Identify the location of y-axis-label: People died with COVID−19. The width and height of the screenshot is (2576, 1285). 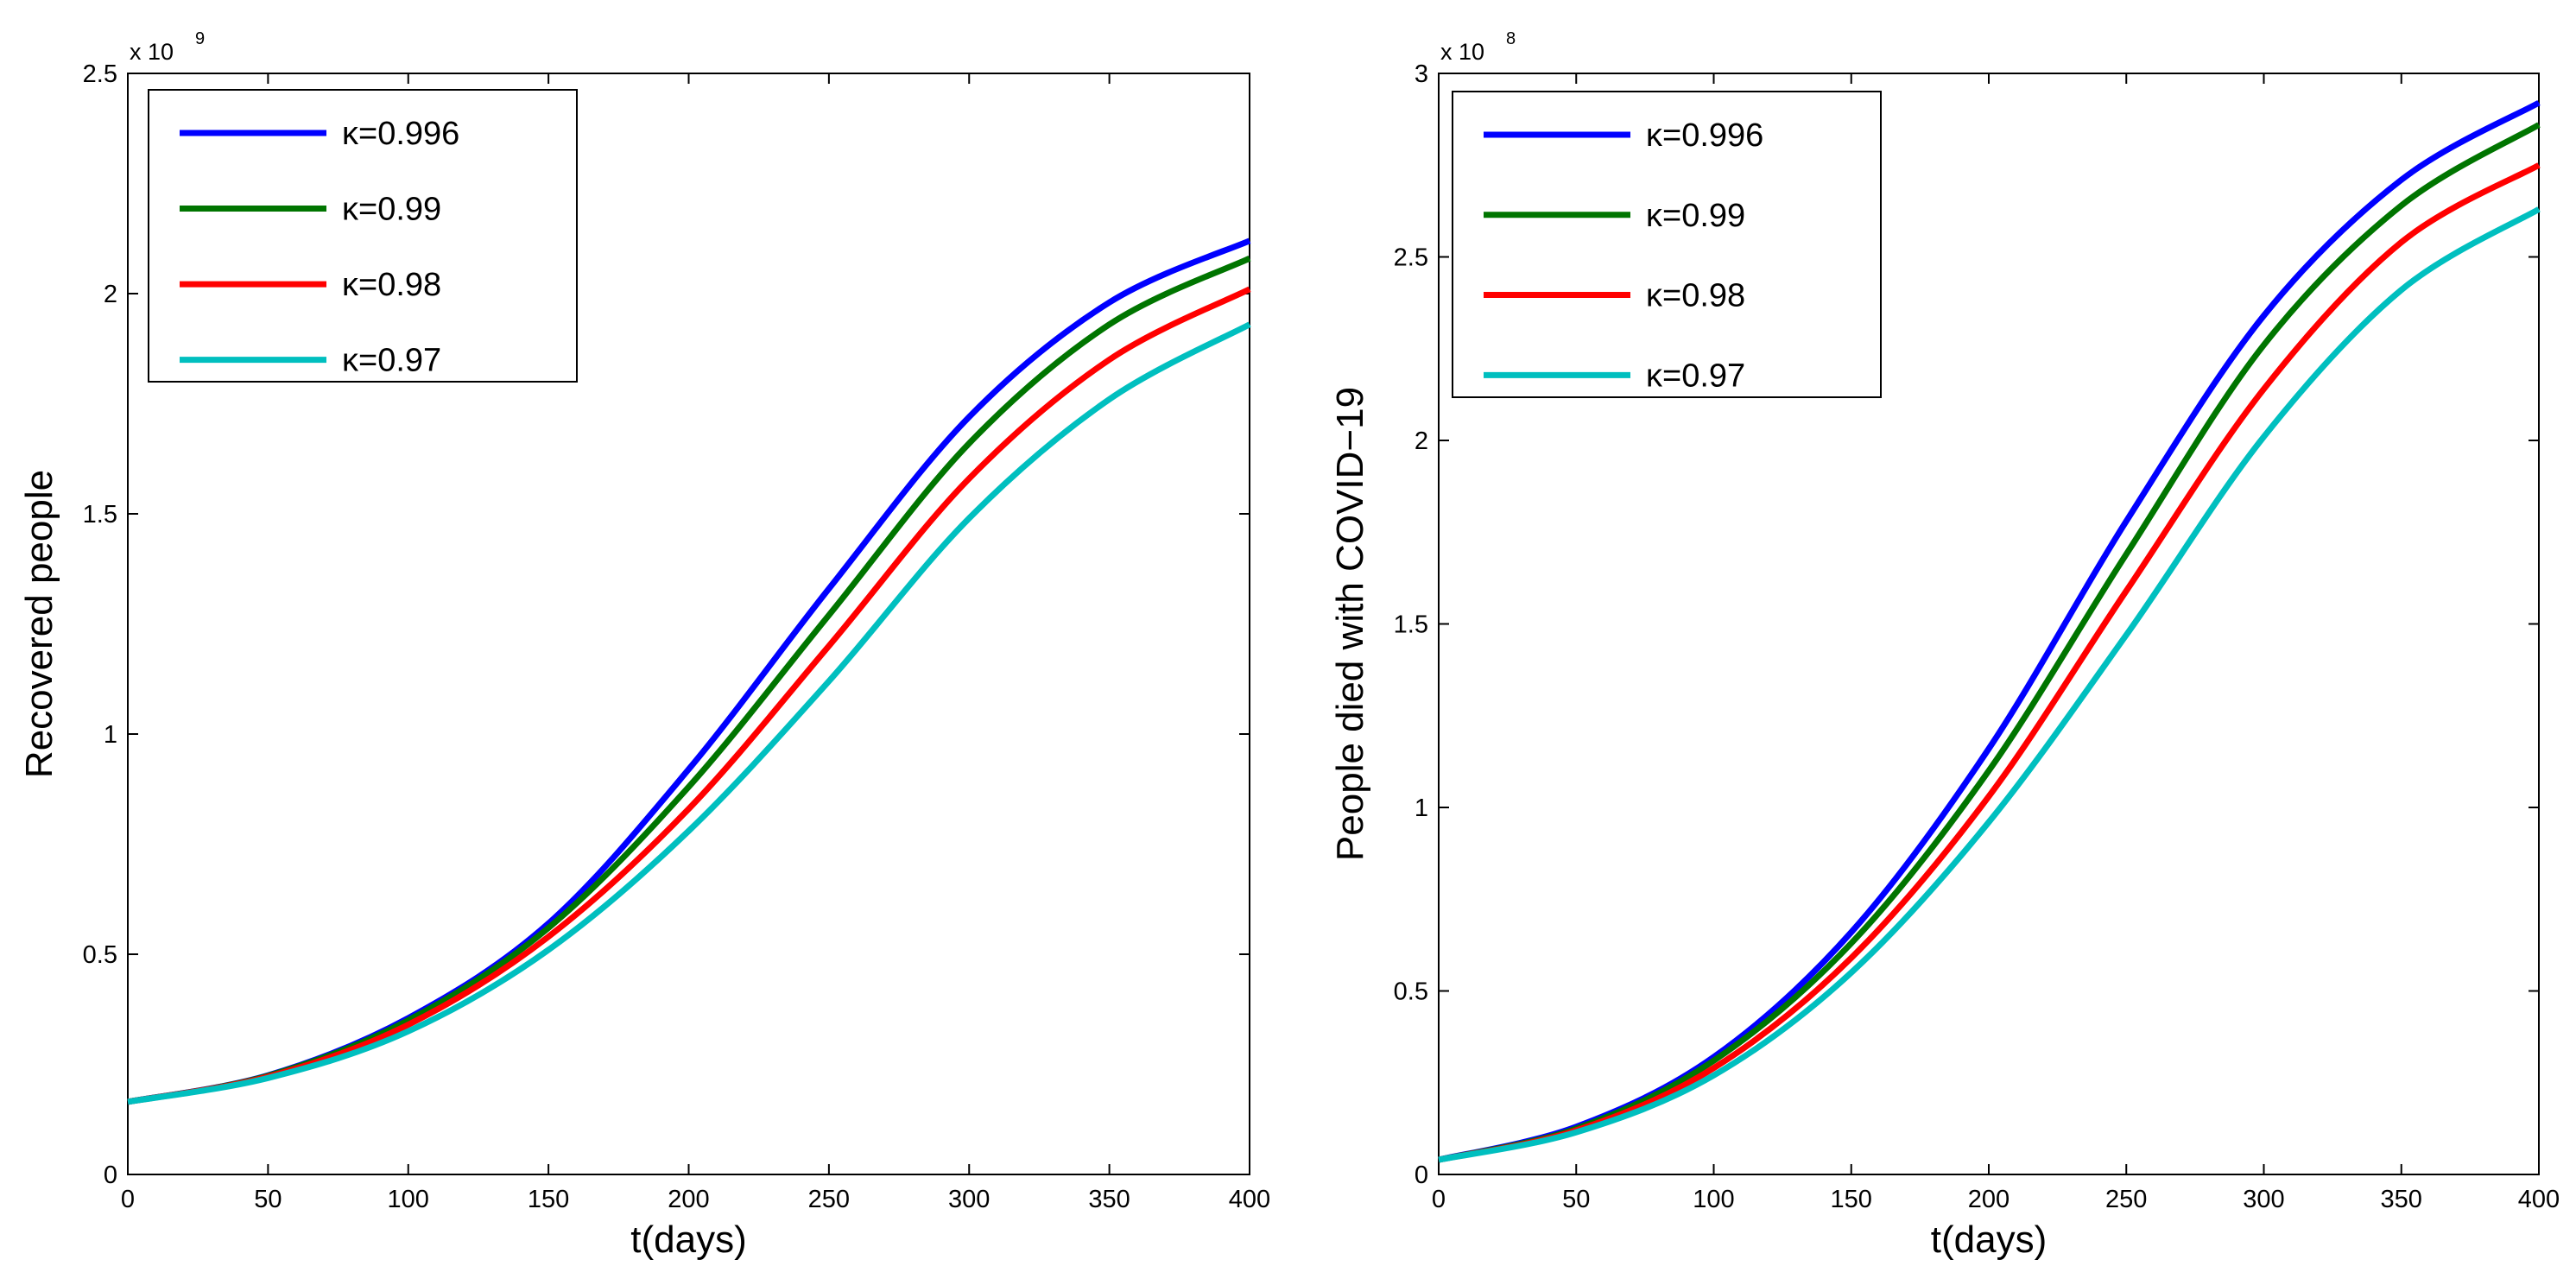
(1350, 624).